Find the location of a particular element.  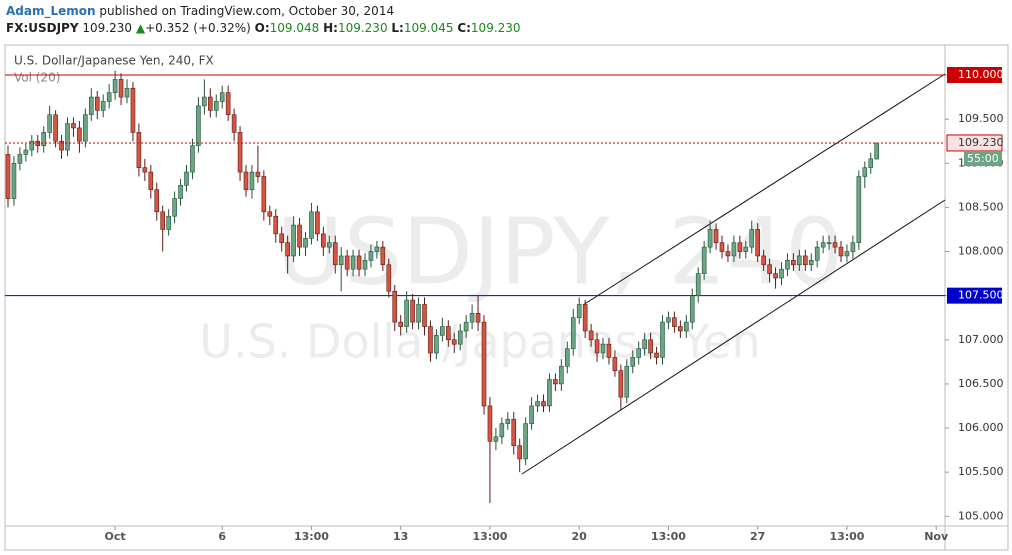

up-arrow: ▲ is located at coordinates (140, 28).